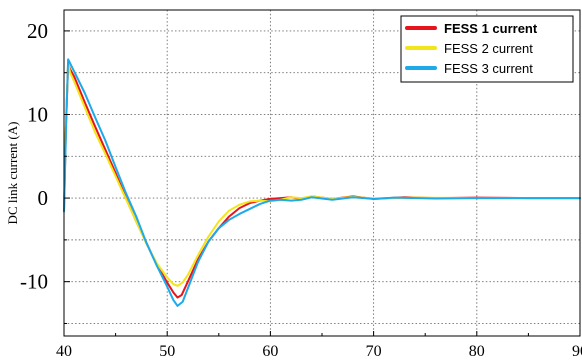 The width and height of the screenshot is (582, 364). What do you see at coordinates (577, 351) in the screenshot?
I see `x-tick-label: 90` at bounding box center [577, 351].